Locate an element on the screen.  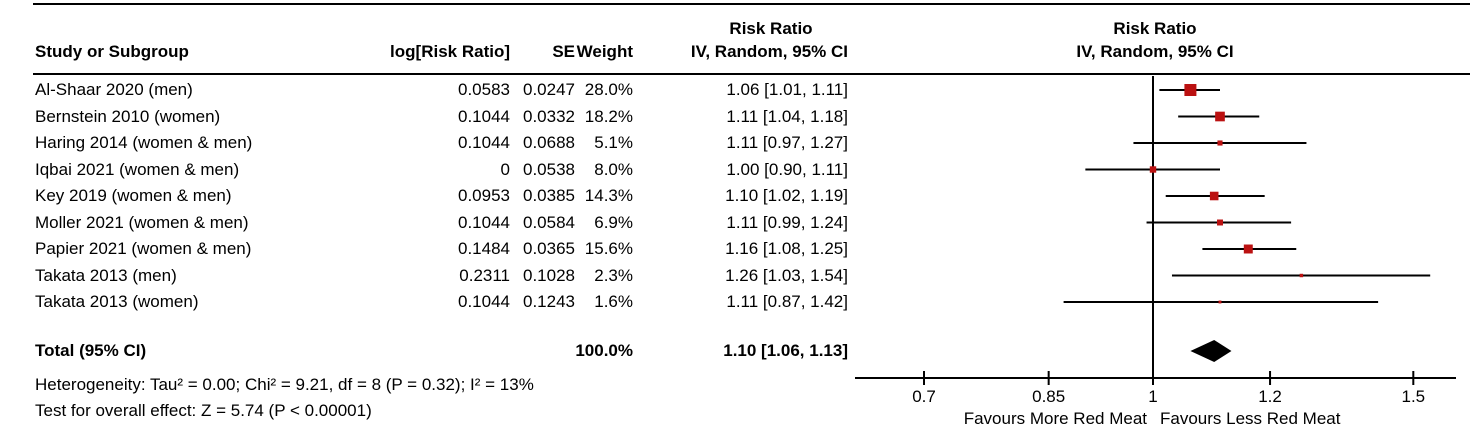
ci-value: 1.10 [1.02, 1.19] is located at coordinates (786, 195).